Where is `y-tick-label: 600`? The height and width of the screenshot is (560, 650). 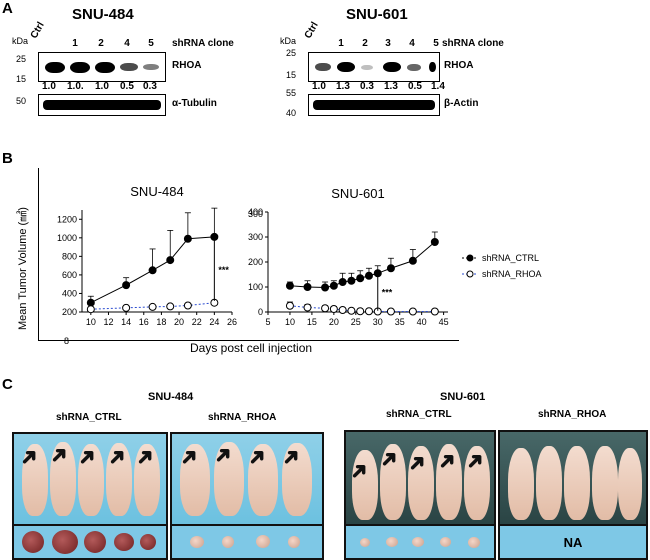
y-tick-label: 600 is located at coordinates (69, 275).